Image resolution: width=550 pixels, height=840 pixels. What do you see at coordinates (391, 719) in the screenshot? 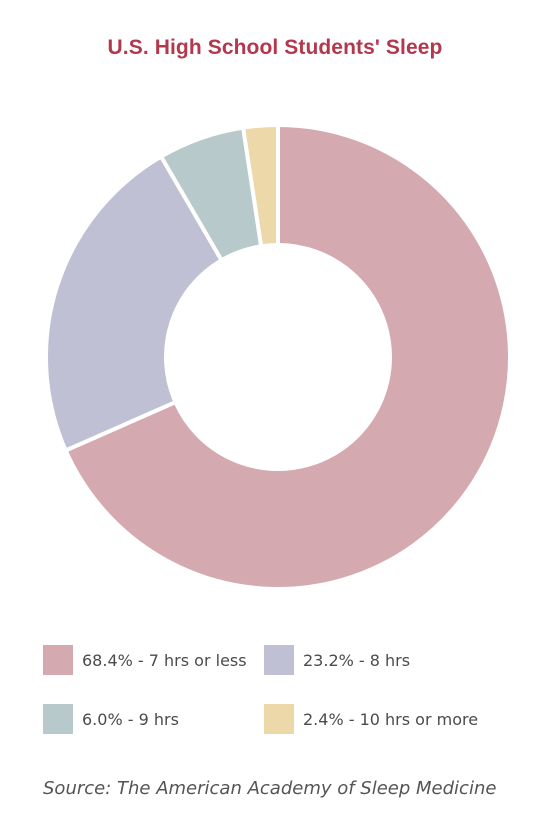
I see `legend-label-10-hrs-or-more: 2.4% - 10 hrs or more` at bounding box center [391, 719].